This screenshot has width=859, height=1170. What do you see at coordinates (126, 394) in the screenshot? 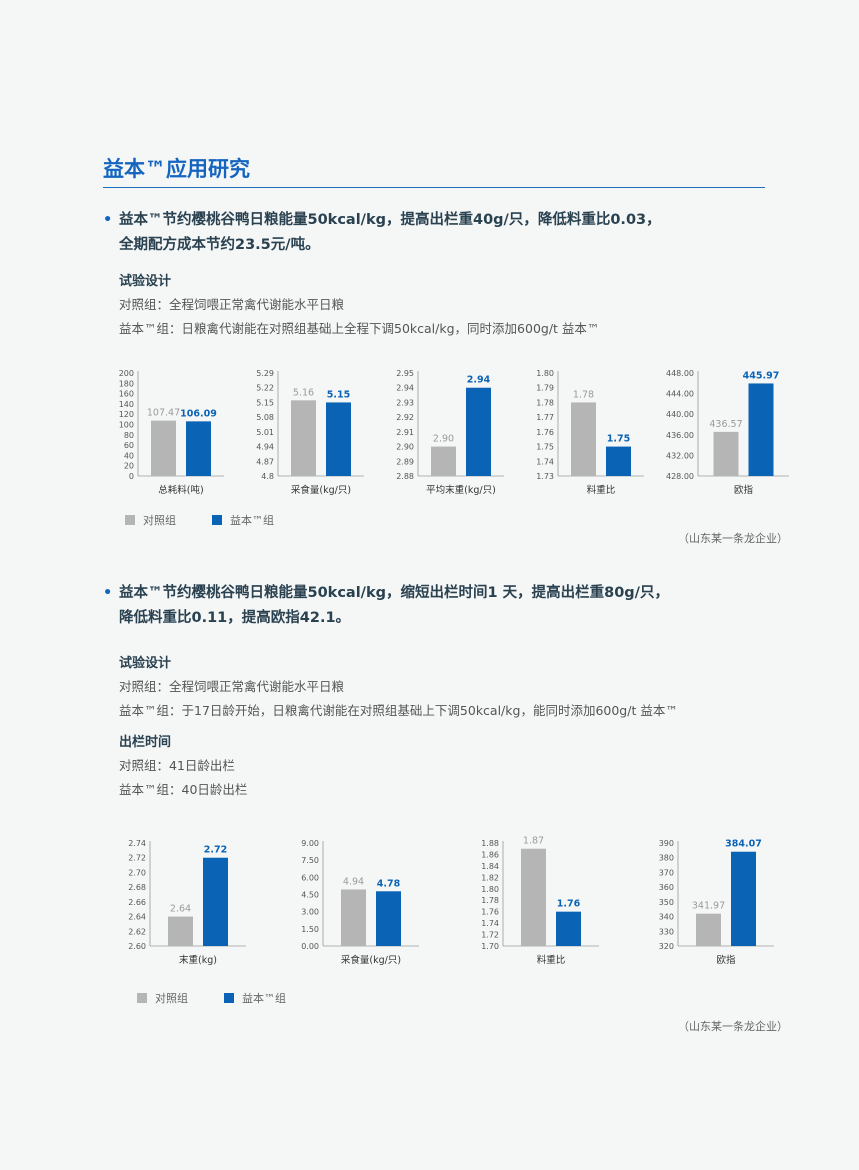
I see `y-tick-label: 160` at bounding box center [126, 394].